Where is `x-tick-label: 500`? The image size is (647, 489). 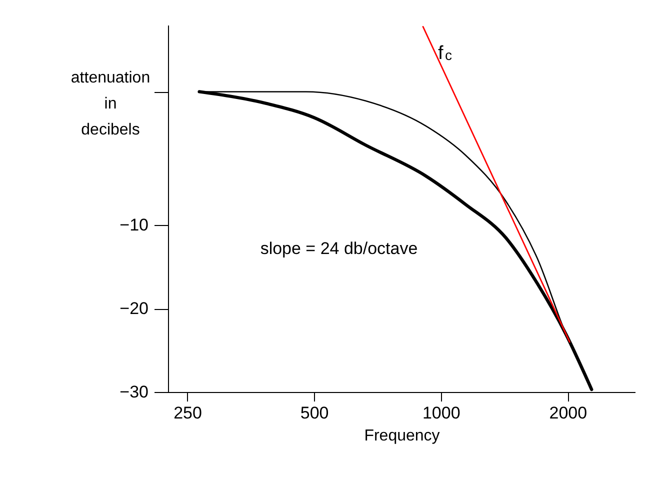
x-tick-label: 500 is located at coordinates (314, 413).